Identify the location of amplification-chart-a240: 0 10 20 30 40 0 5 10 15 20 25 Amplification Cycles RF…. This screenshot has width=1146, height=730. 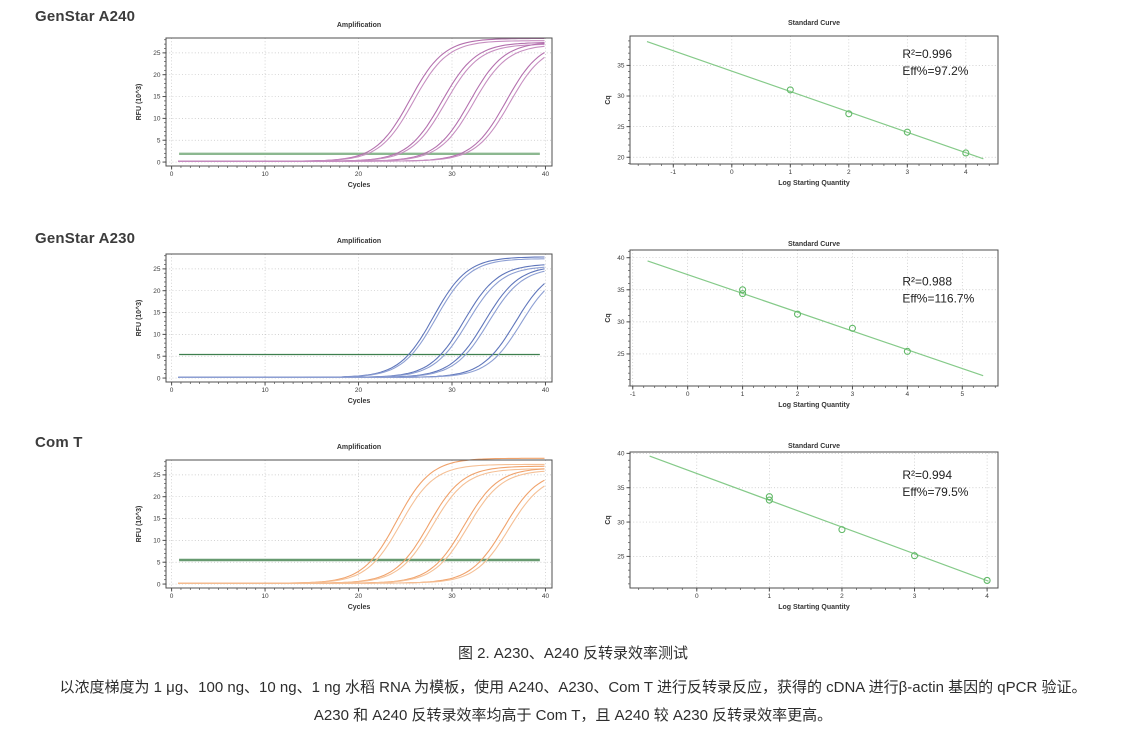
(344, 105).